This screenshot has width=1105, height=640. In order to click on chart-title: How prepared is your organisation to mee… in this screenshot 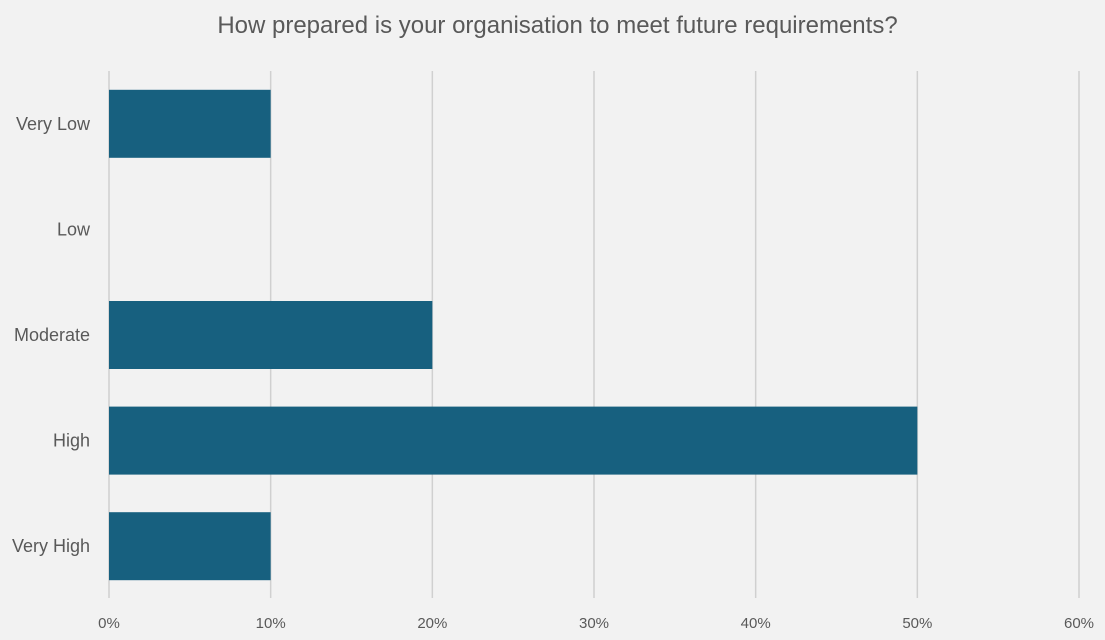, I will do `click(557, 25)`.